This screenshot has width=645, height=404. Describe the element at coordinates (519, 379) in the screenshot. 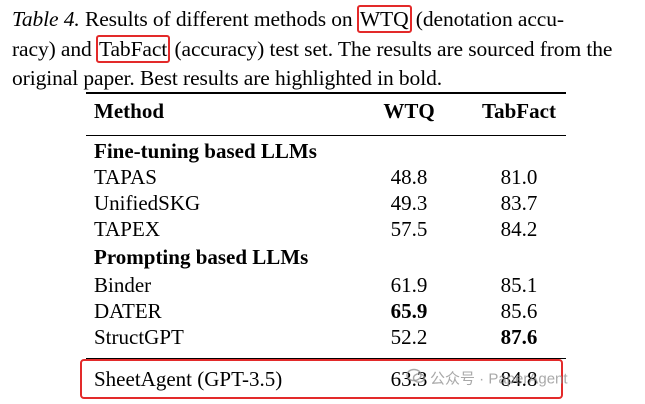

I see `cell-tabfact: 84.8` at that location.